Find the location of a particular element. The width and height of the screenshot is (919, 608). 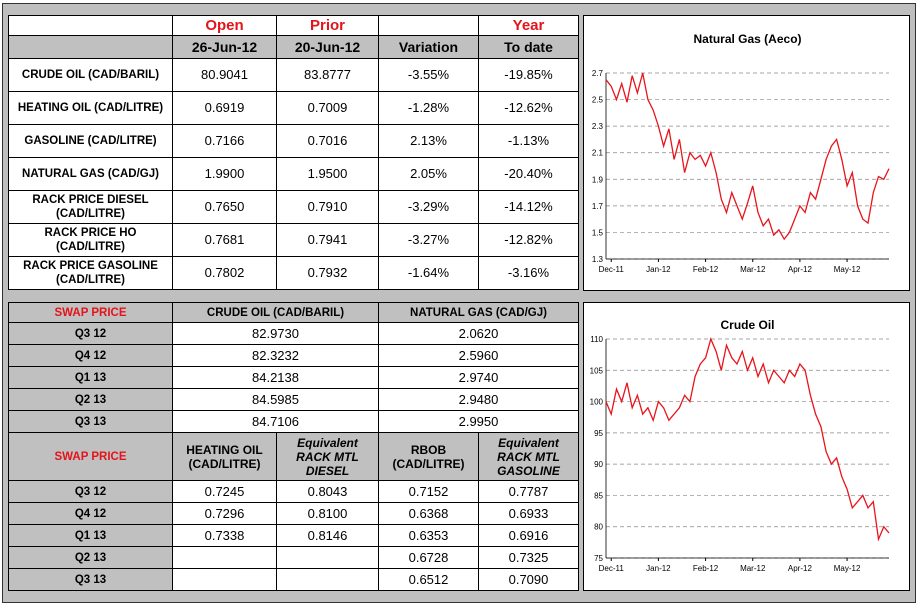

table-cell: 84.5985 is located at coordinates (275, 399).